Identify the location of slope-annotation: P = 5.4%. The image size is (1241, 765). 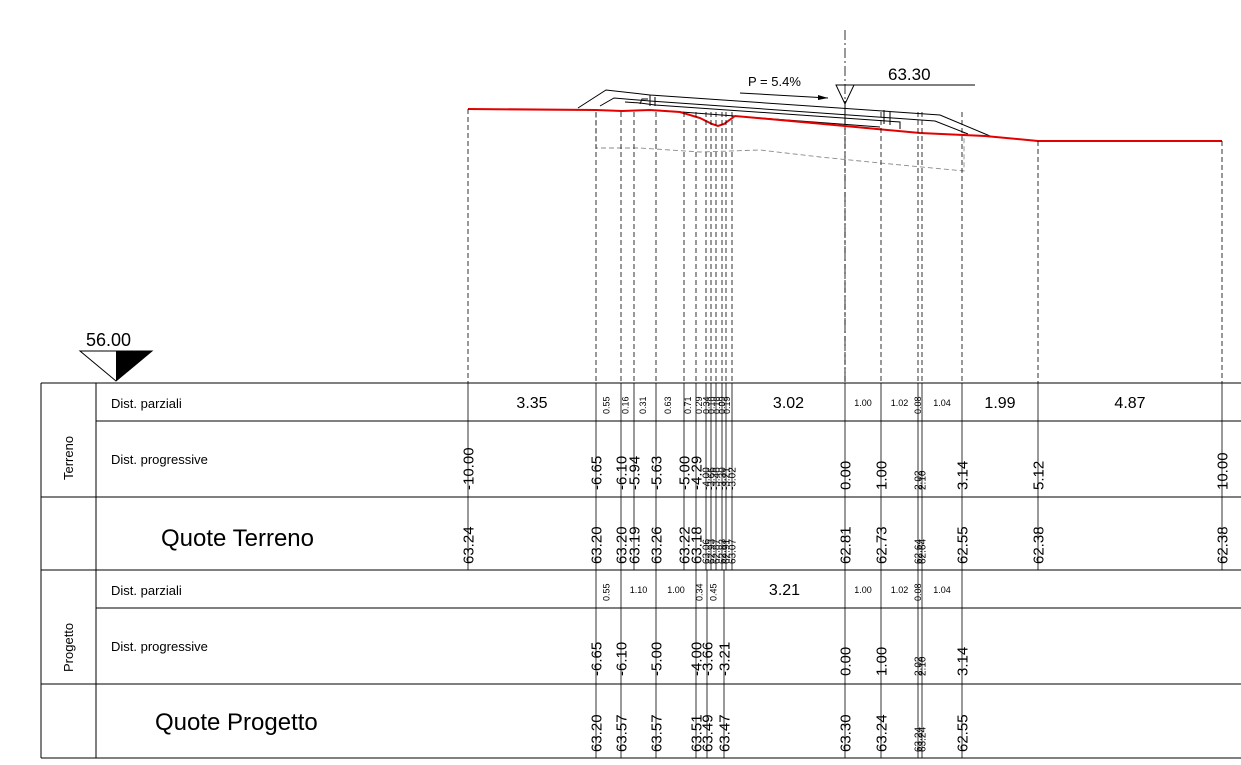
(784, 87).